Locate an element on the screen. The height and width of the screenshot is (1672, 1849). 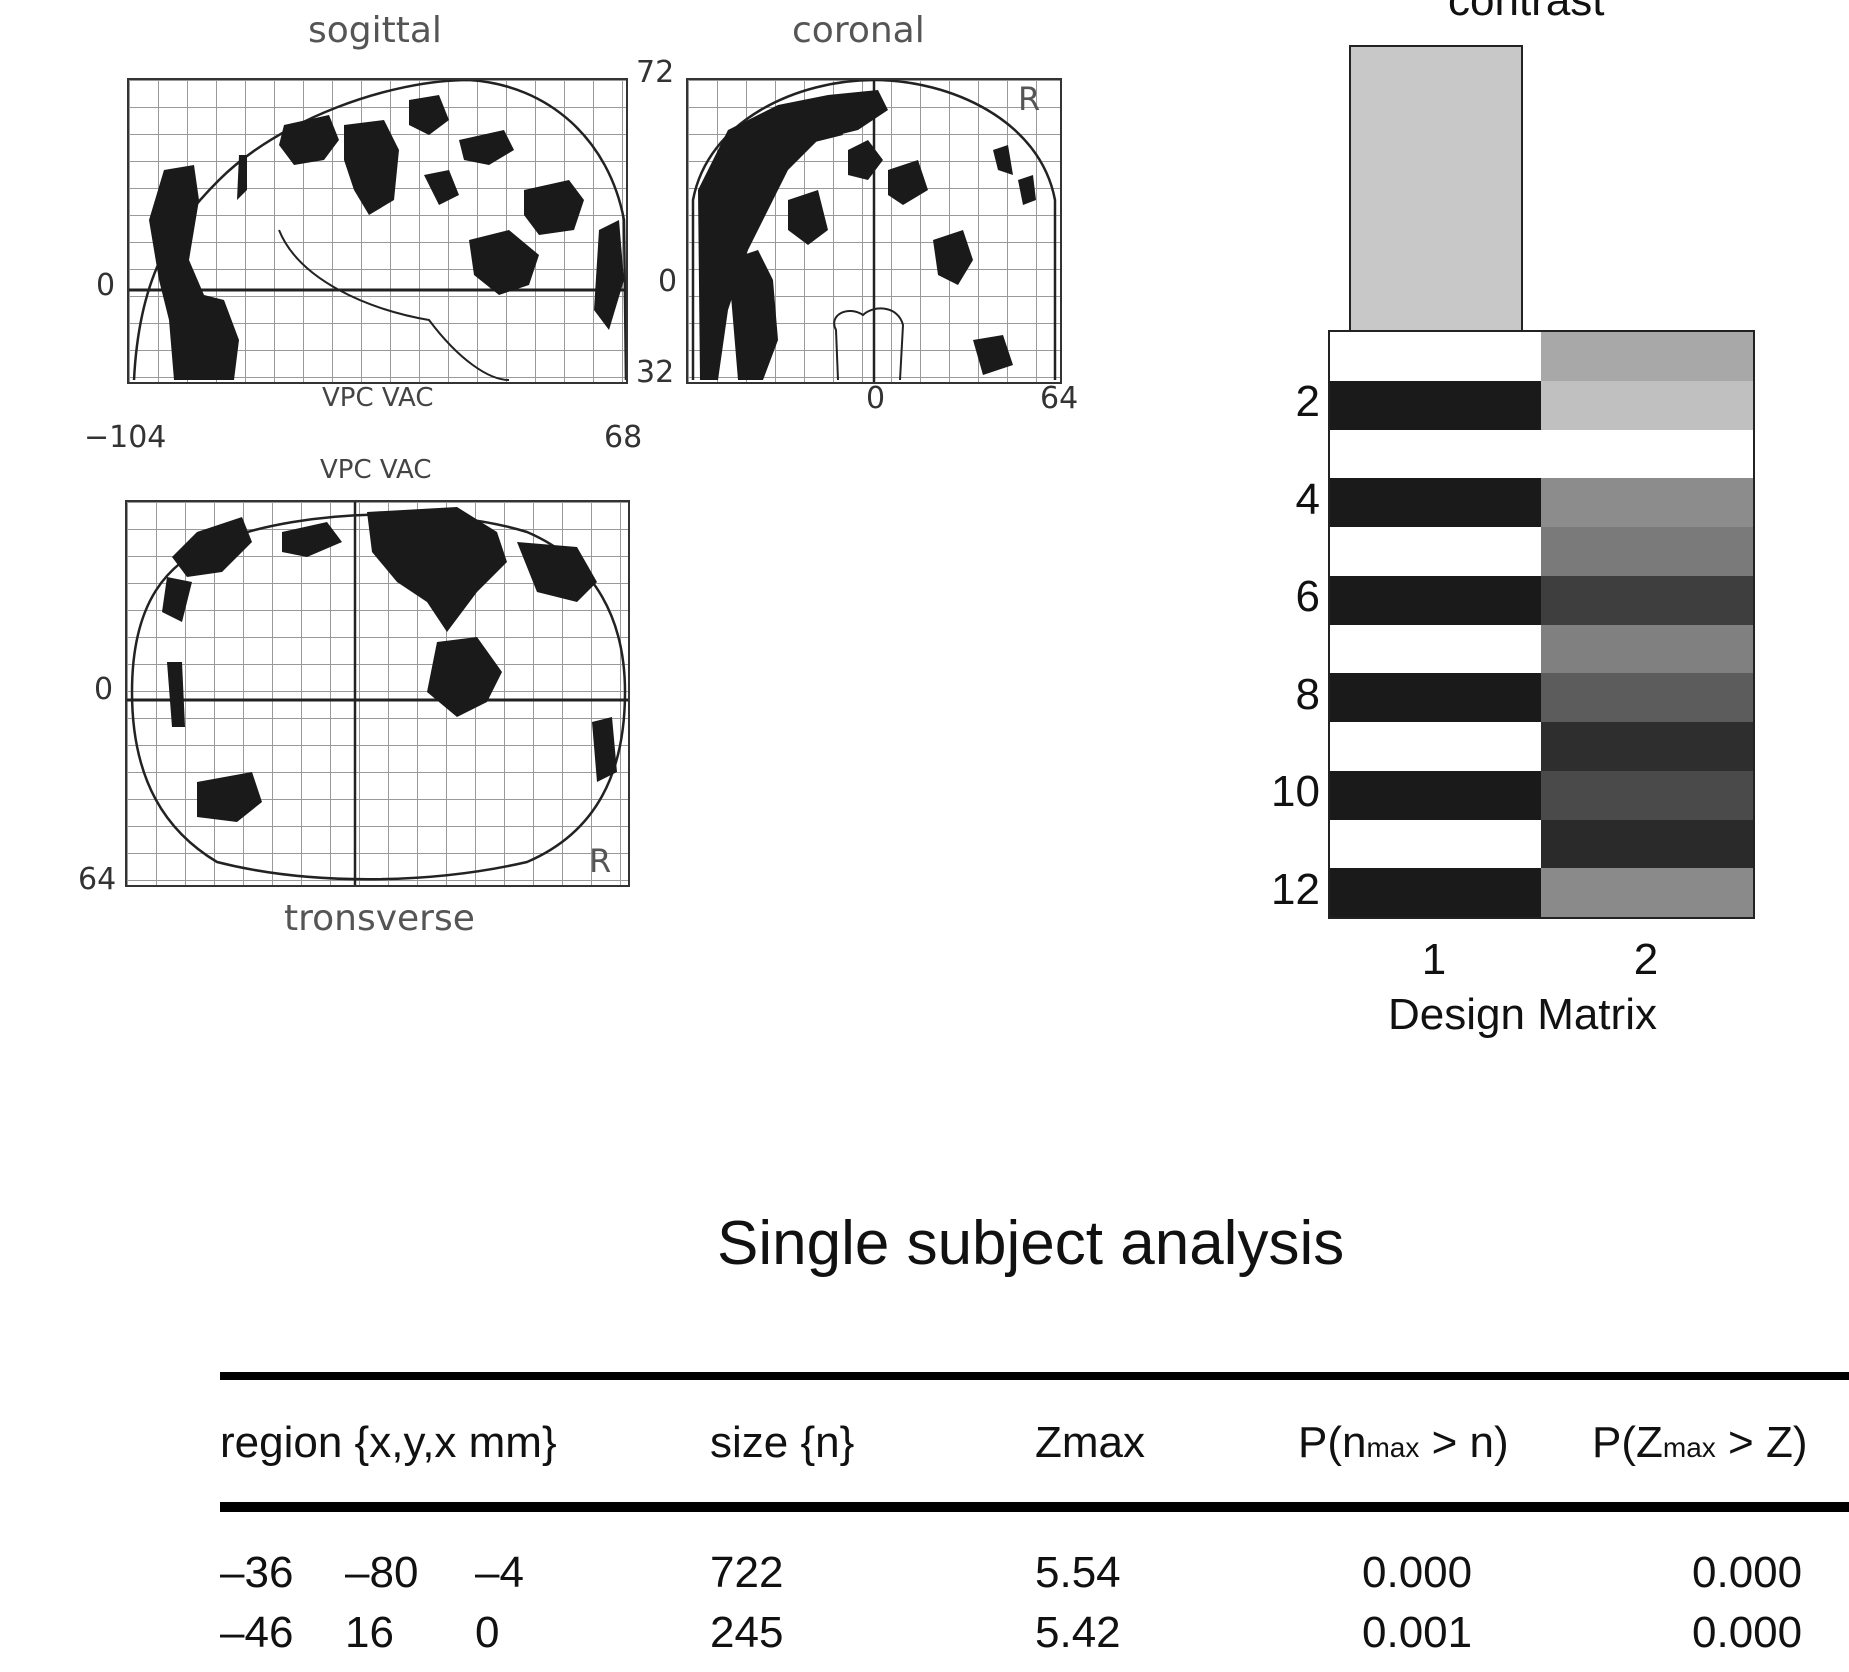
row-p-nmax: 0.001 is located at coordinates (1417, 1632).